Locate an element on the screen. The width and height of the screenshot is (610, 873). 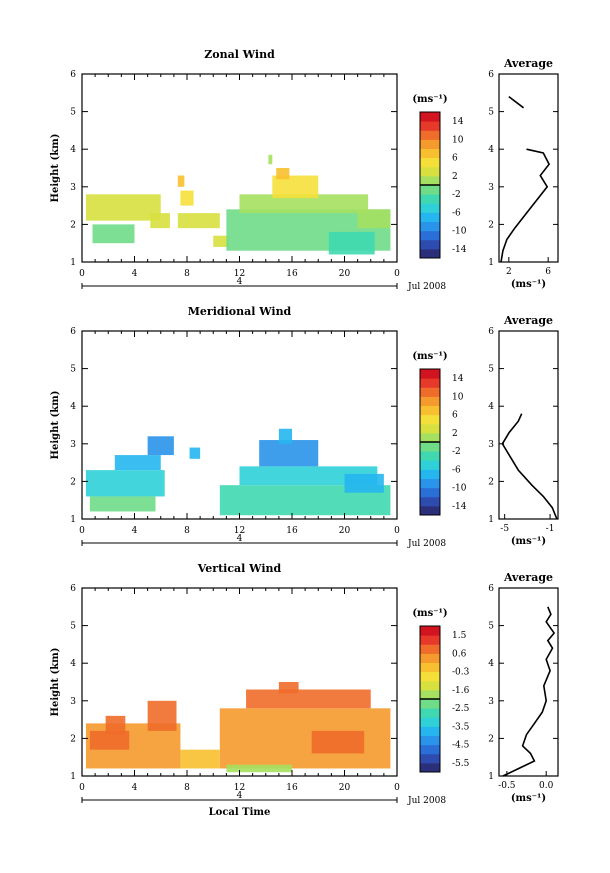
panel2-x-tick-label-4: 16 is located at coordinates (292, 531).